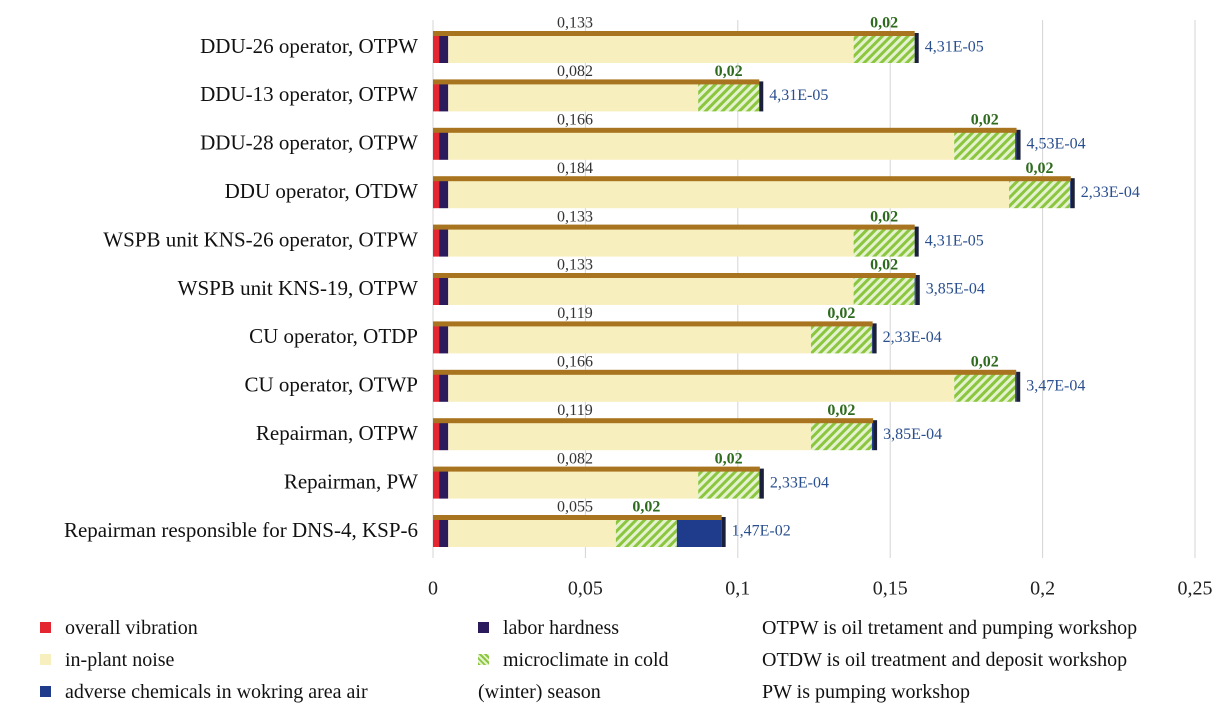 The width and height of the screenshot is (1216, 708). I want to click on category-label: DDU-26 operator, OTPW, so click(309, 46).